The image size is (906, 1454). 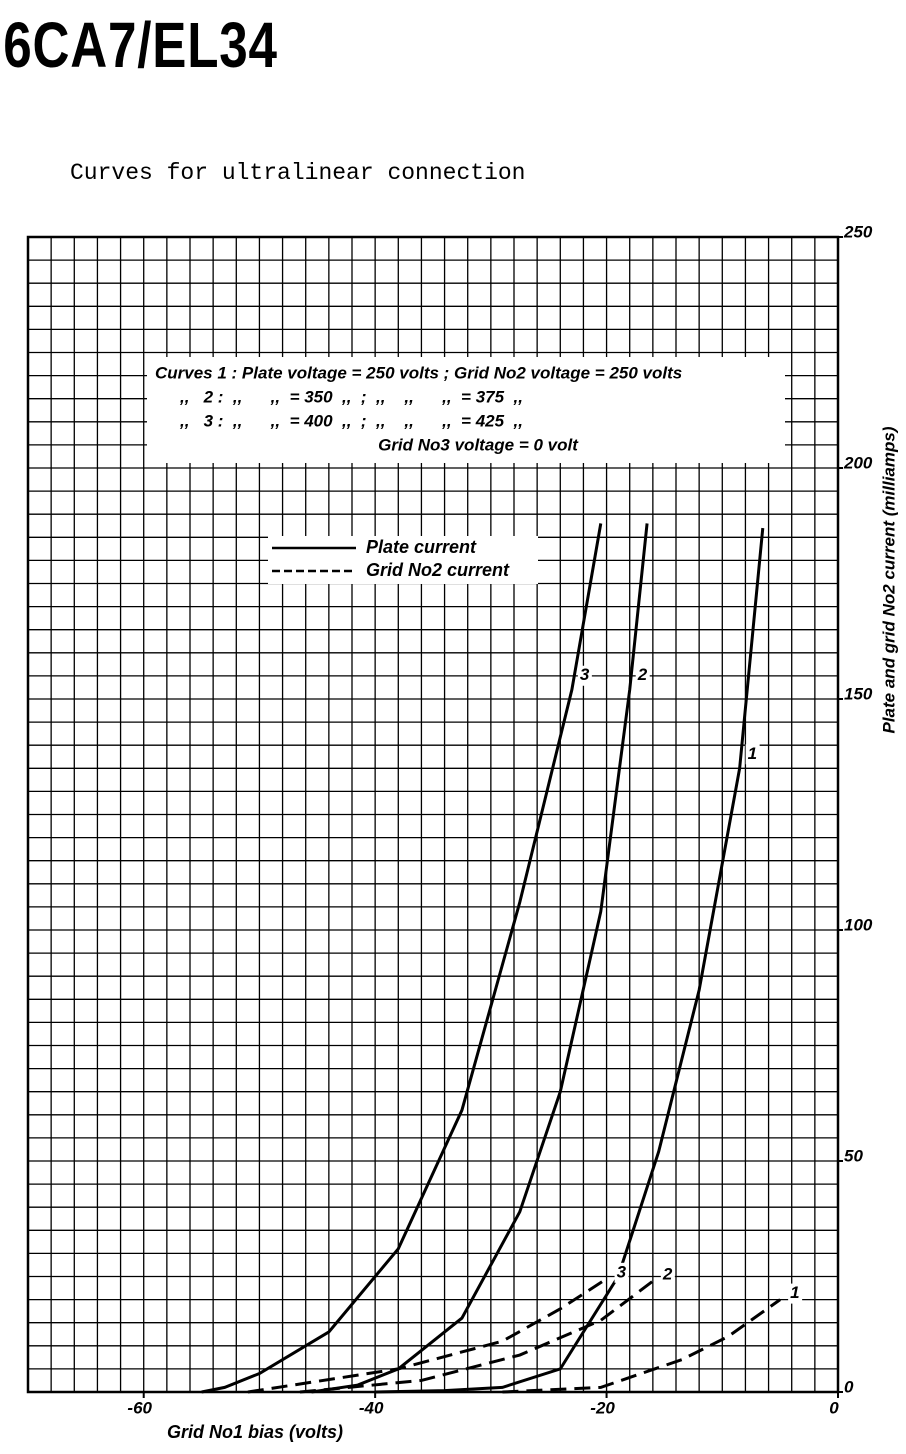 I want to click on legend-box, so click(x=403, y=560).